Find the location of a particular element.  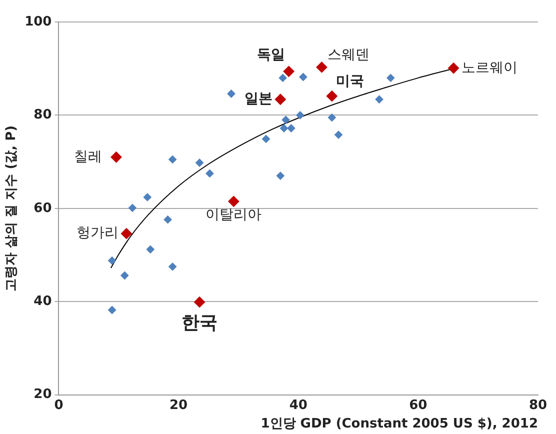

x-tick-label: 20 is located at coordinates (179, 405).